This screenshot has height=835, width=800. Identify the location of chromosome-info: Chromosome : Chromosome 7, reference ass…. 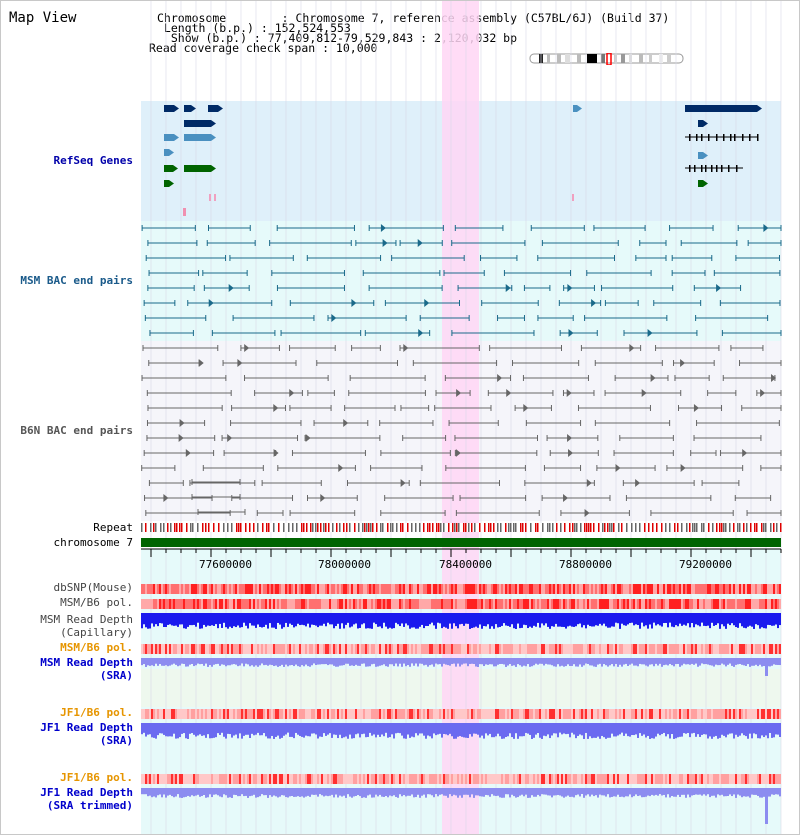
(413, 18).